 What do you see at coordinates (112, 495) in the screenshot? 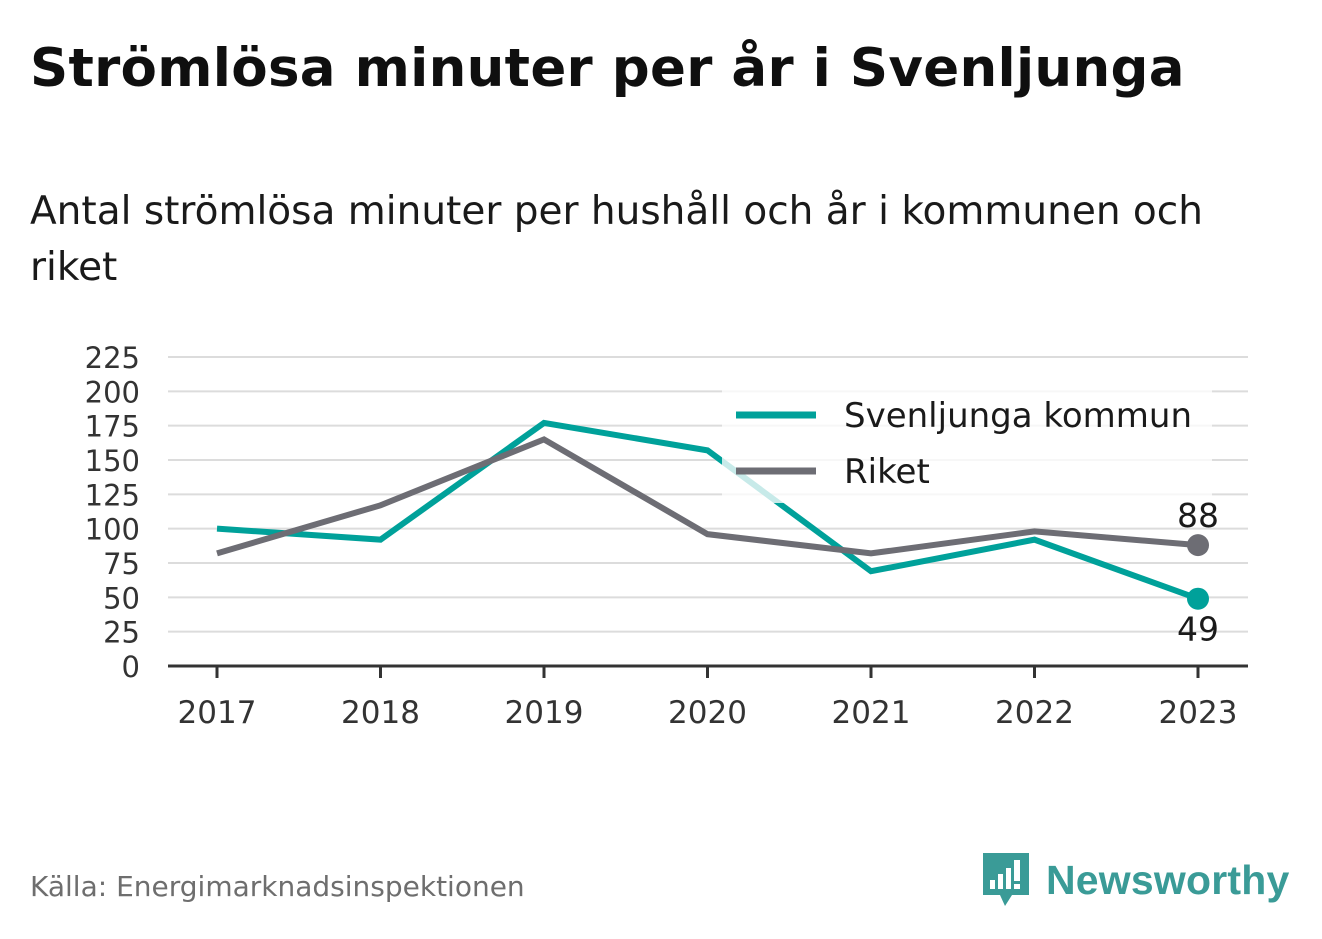
I see `y-tick-label: 125` at bounding box center [112, 495].